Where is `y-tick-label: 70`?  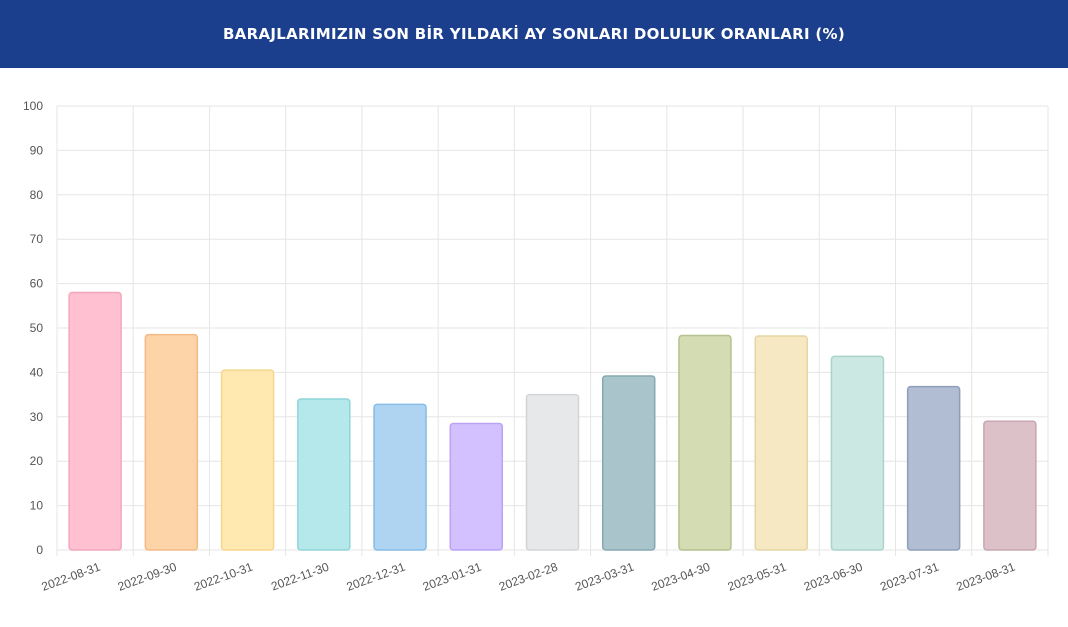 y-tick-label: 70 is located at coordinates (37, 239).